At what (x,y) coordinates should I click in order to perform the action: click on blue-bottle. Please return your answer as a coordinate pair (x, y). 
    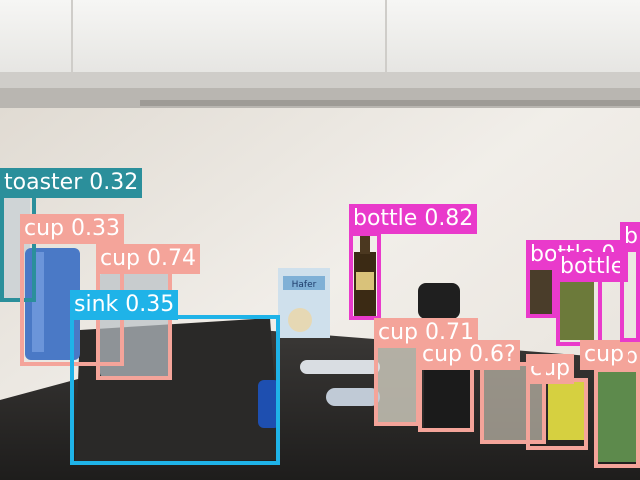
    Looking at the image, I should click on (269, 404).